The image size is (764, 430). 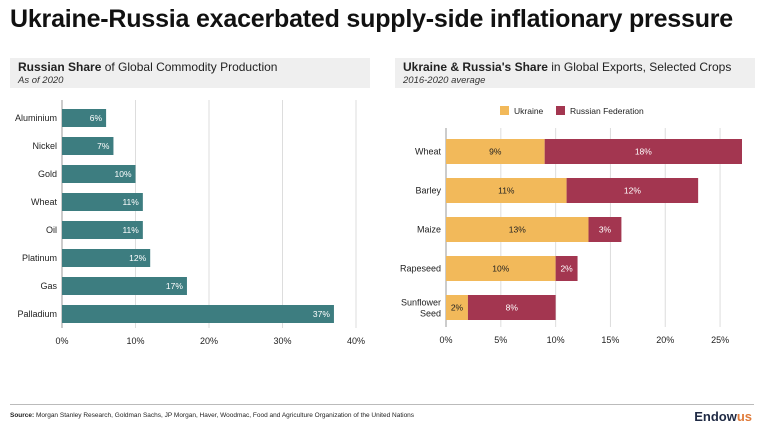 I want to click on bar-rapeseed-ukraine, so click(x=501, y=268).